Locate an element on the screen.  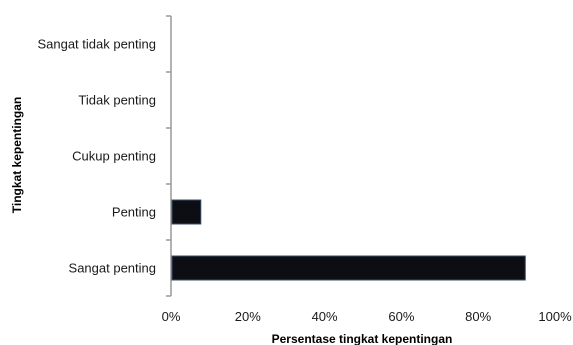
category-label: Cukup penting is located at coordinates (114, 156).